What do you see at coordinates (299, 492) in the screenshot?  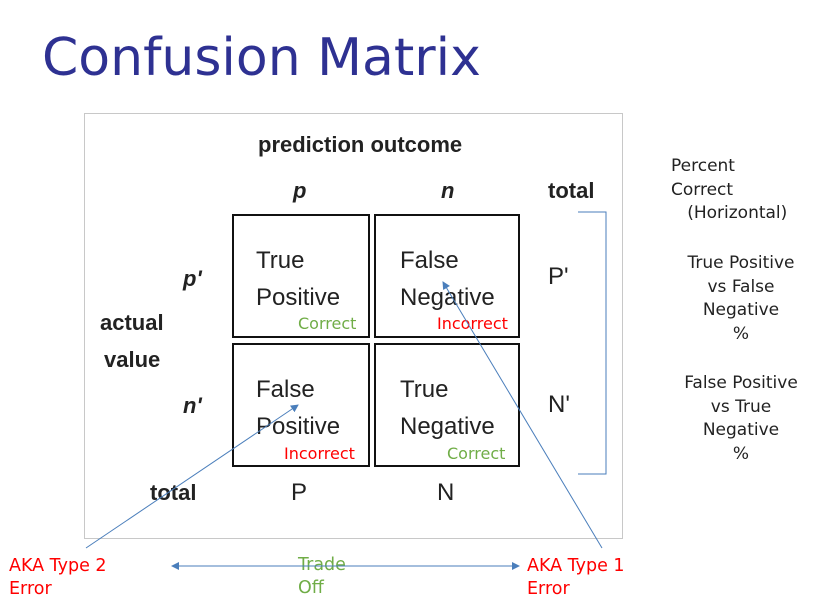 I see `column-total-p: P` at bounding box center [299, 492].